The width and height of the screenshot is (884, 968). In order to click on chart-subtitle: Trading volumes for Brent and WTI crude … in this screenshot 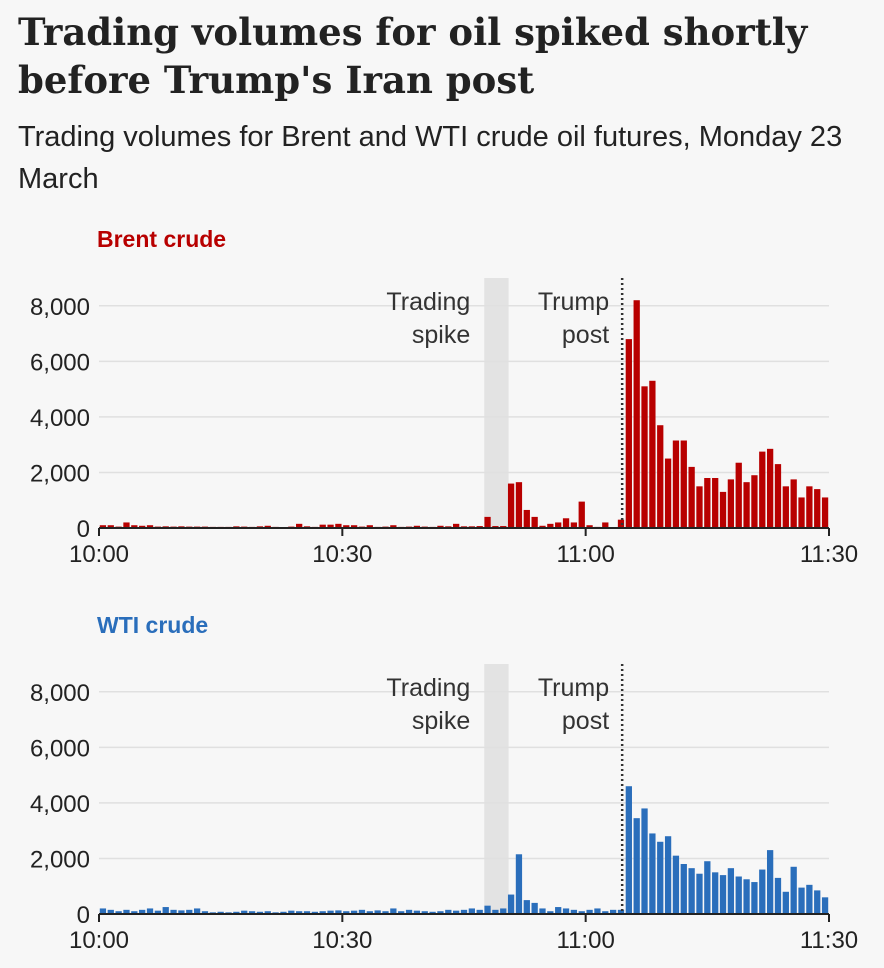, I will do `click(430, 158)`.